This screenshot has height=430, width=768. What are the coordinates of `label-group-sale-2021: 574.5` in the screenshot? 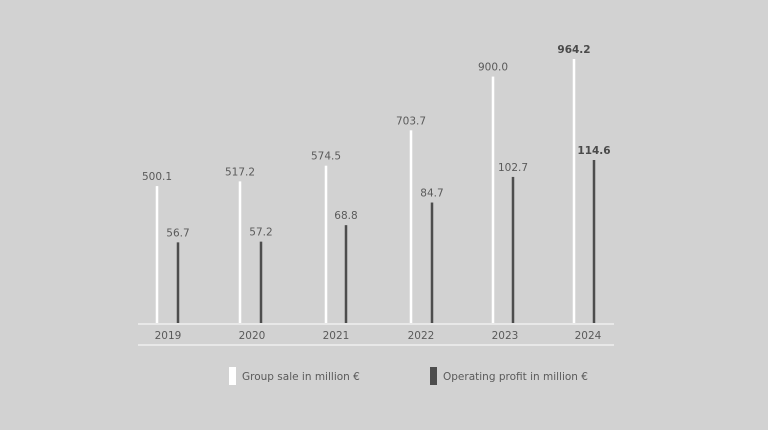 It's located at (326, 157).